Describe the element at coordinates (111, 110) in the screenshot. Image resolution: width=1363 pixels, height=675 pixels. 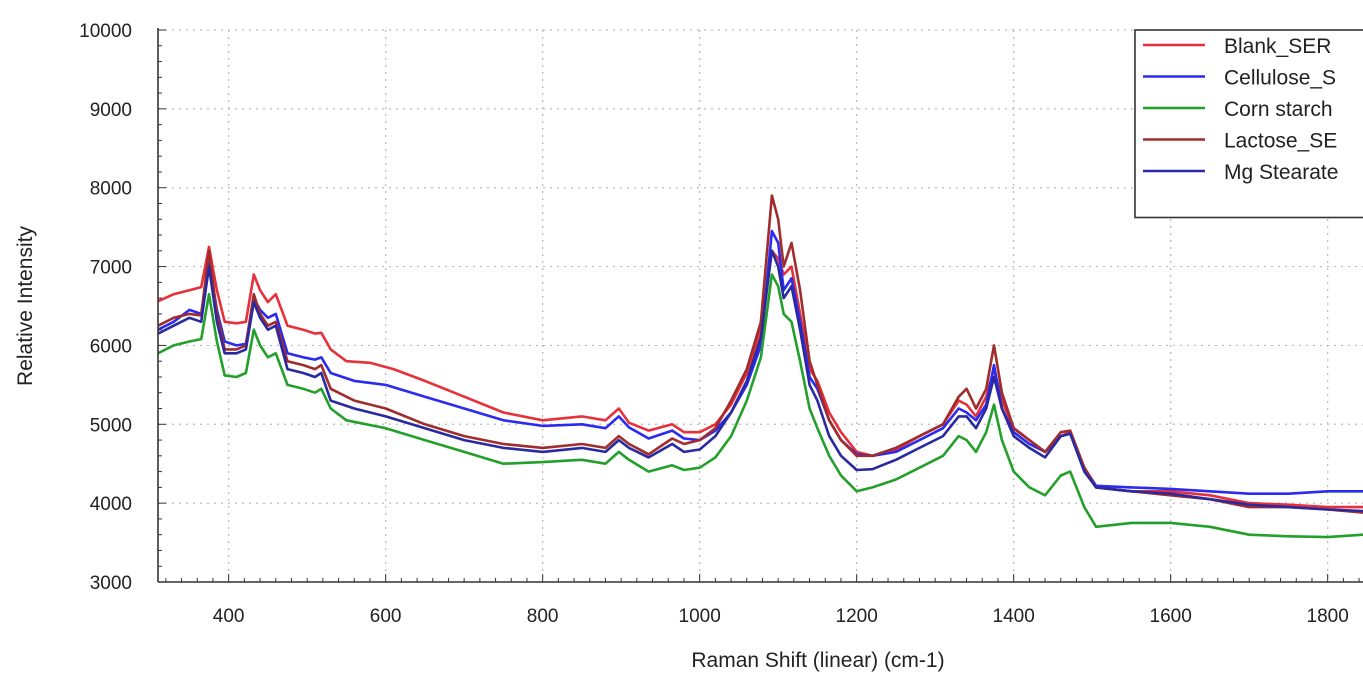
I see `y-tick-label: 9000` at that location.